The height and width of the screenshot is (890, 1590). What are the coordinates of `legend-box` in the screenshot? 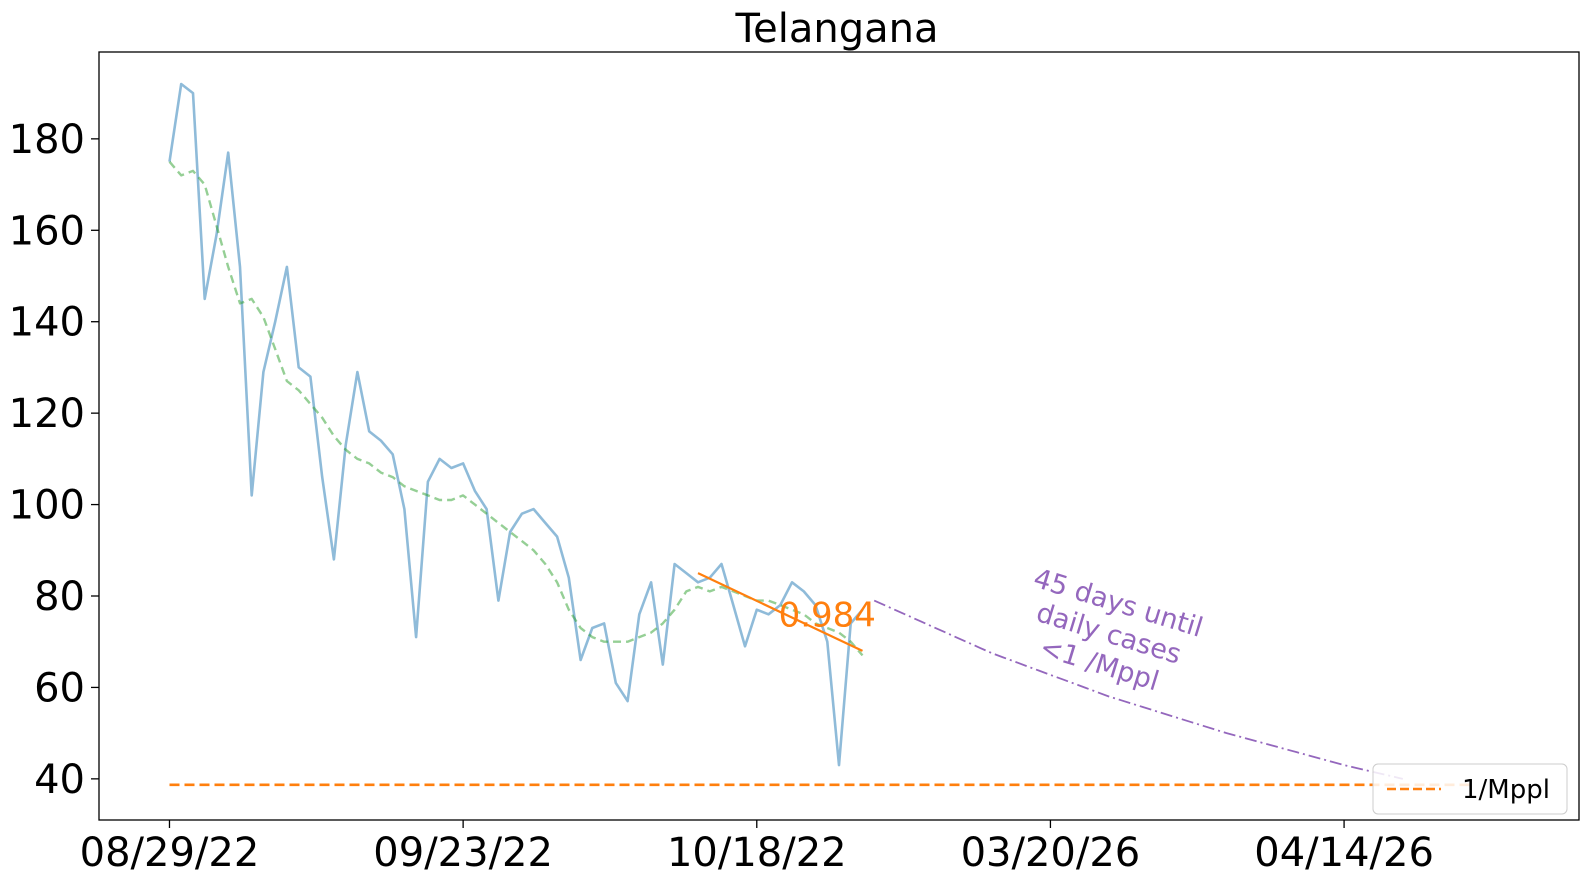 It's located at (1470, 789).